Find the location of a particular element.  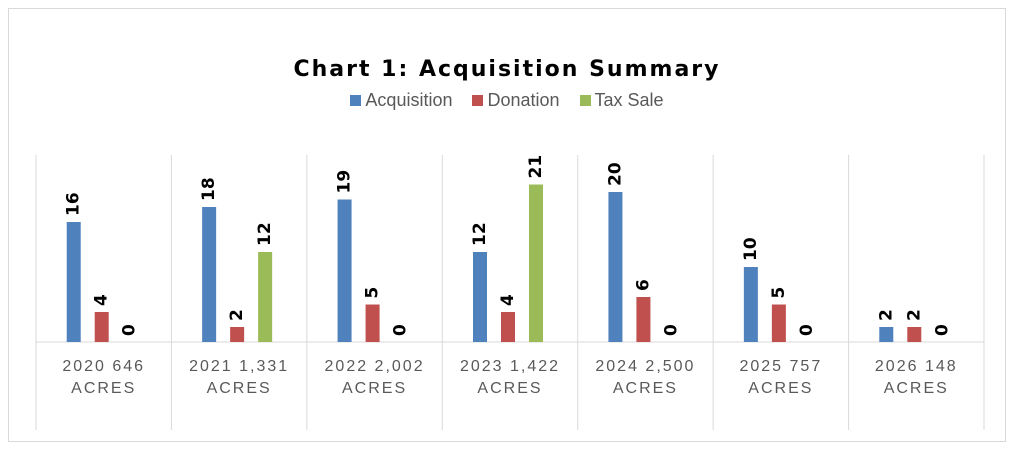

x-tick-label: 2020 646 ACRES is located at coordinates (104, 377).